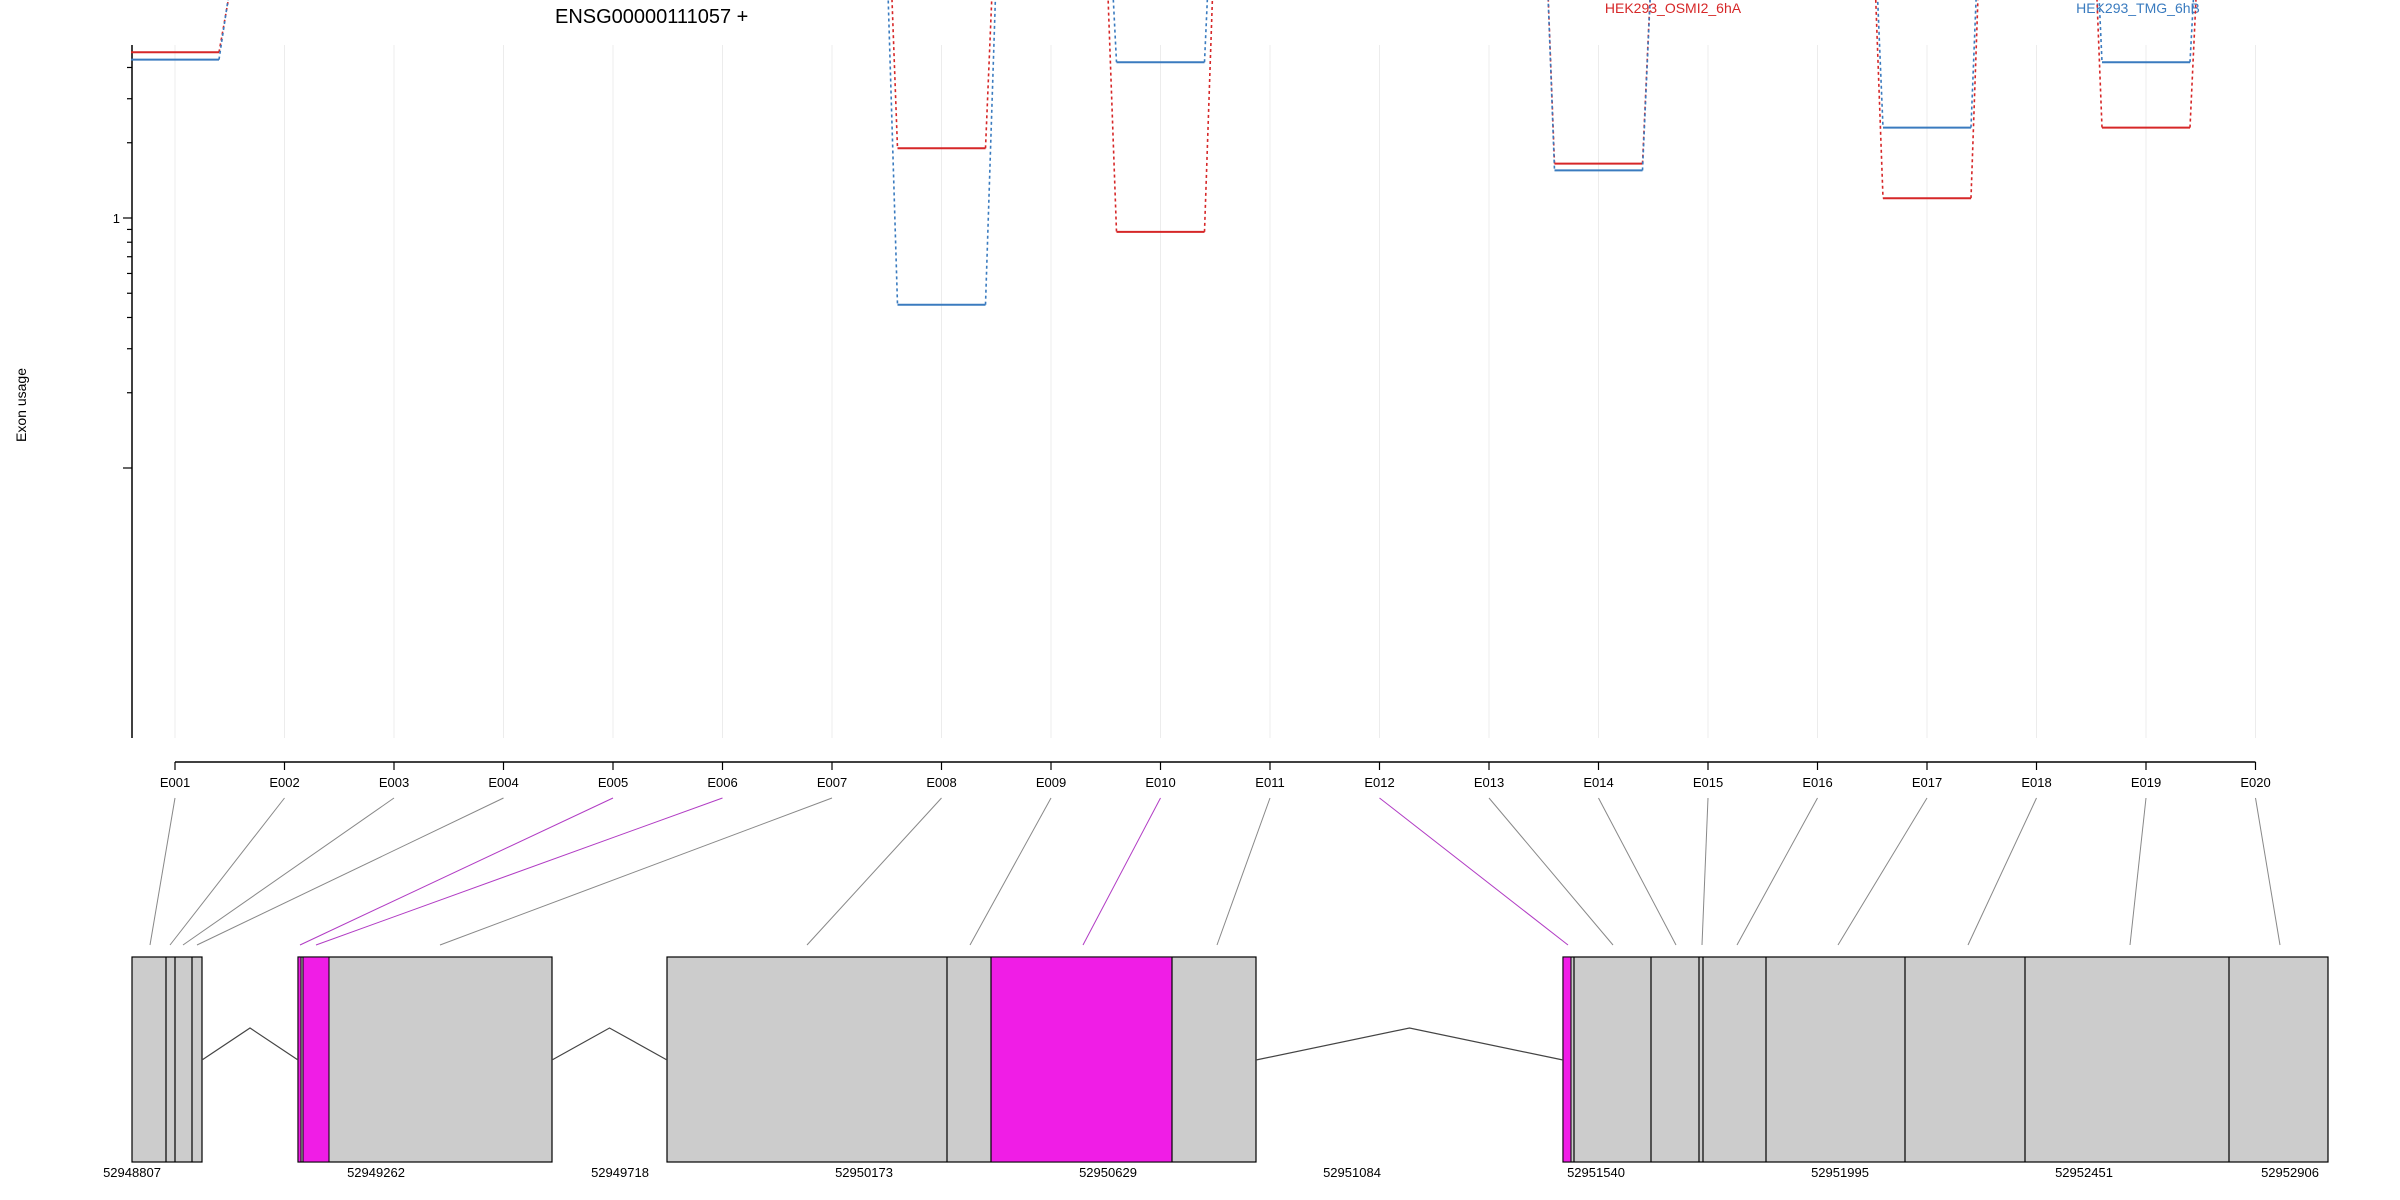  Describe the element at coordinates (2036, 782) in the screenshot. I see `x-tick-label: E018` at that location.